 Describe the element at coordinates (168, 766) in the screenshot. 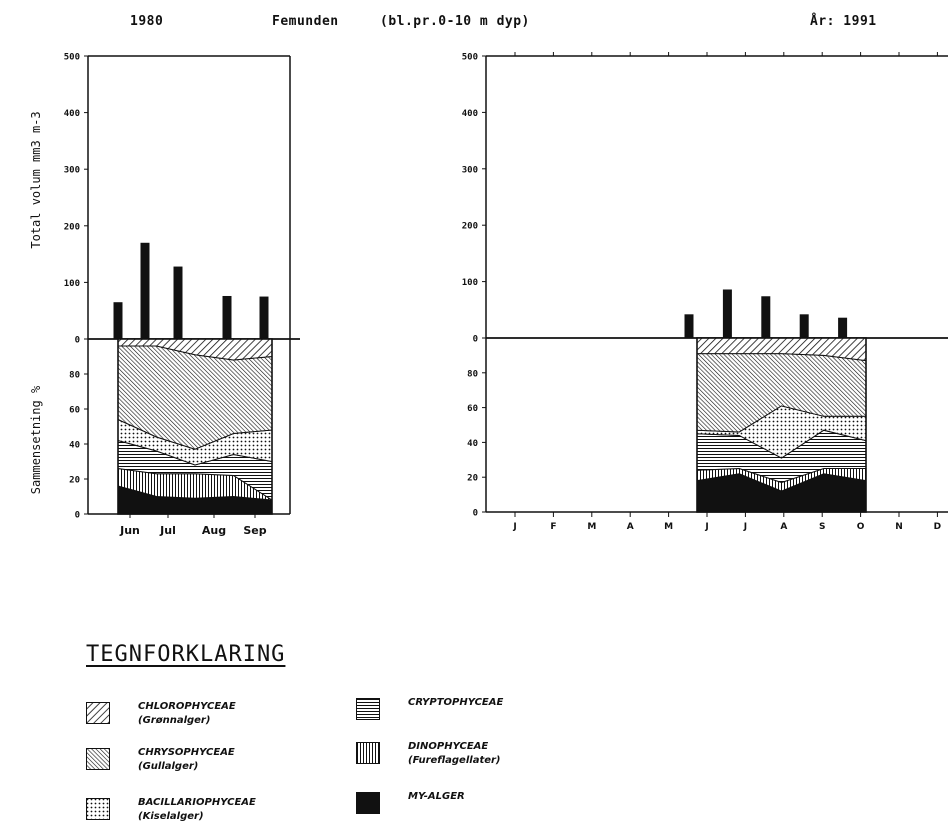

I see `legend-sublabel: (Gullalger)` at that location.